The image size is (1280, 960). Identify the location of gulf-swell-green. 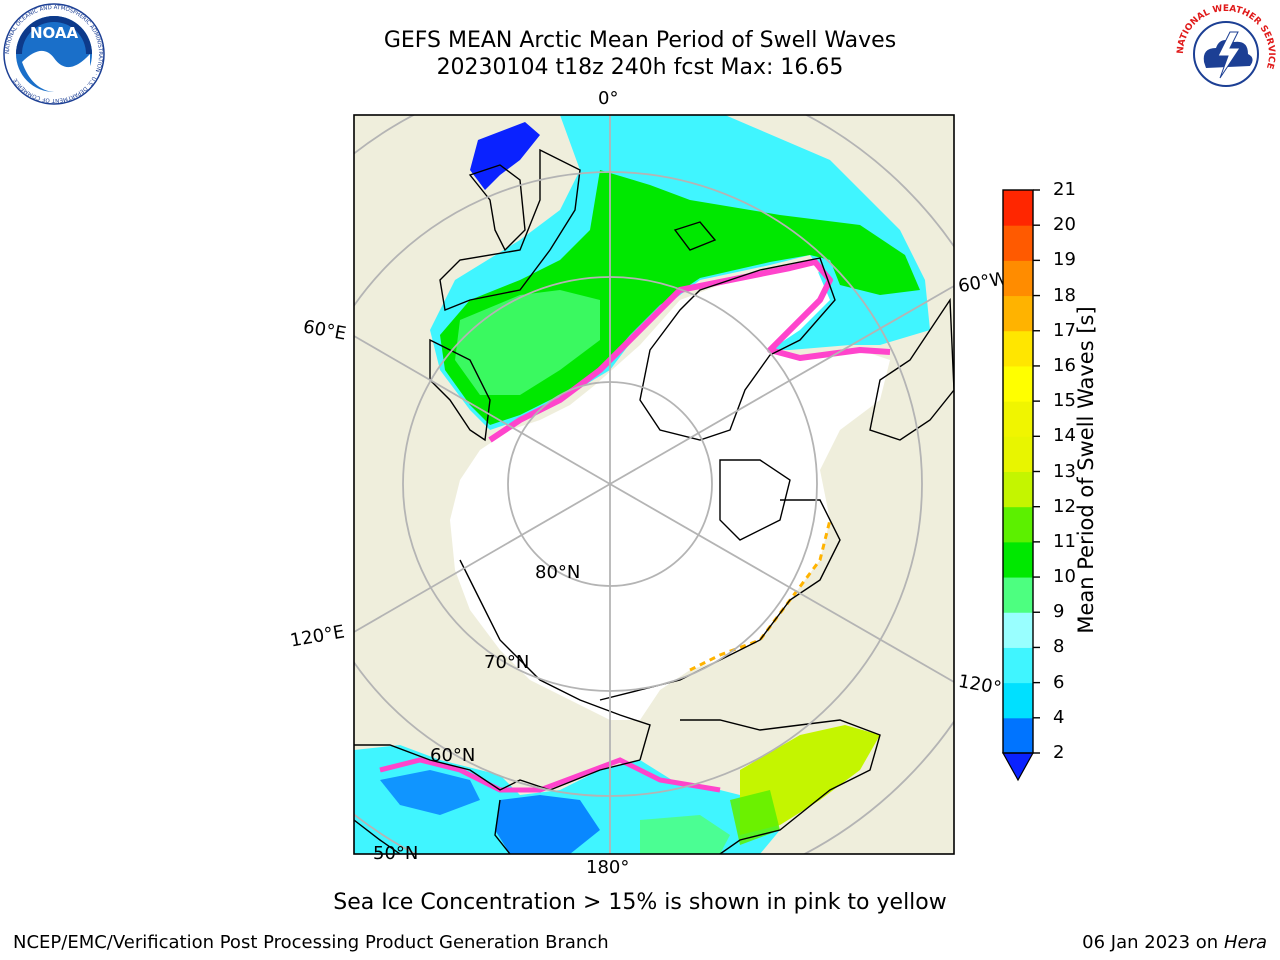
(755, 817).